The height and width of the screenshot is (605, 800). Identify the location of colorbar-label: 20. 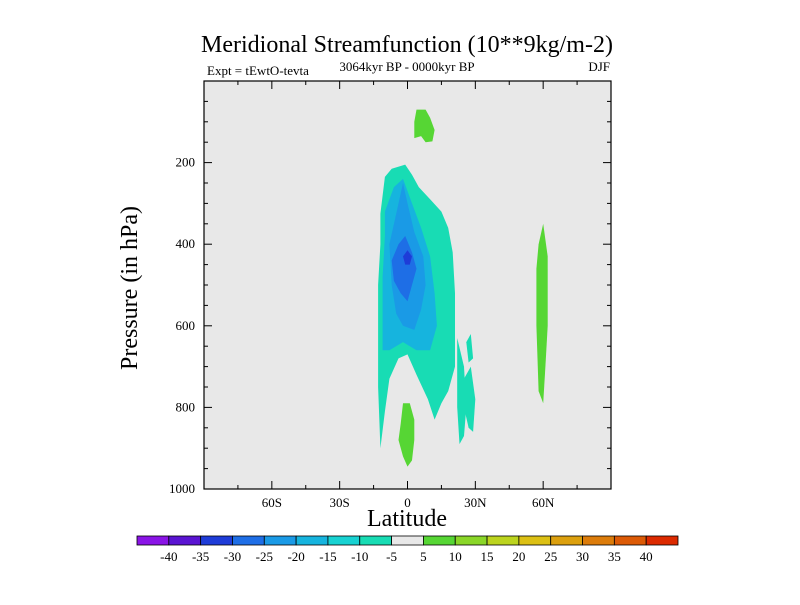
(518, 556).